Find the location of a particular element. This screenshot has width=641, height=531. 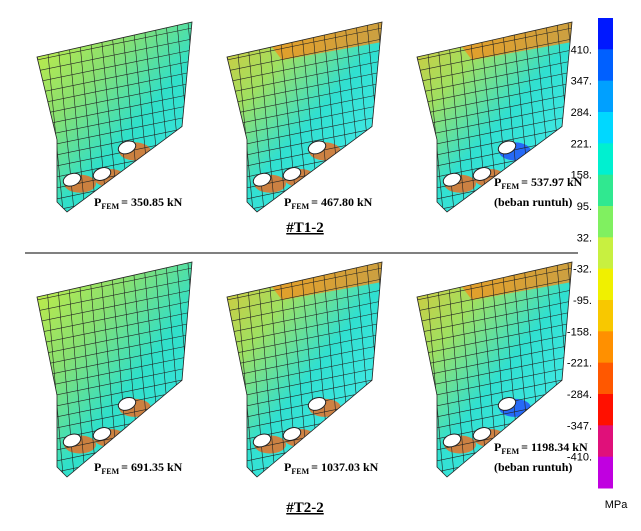

colorbar-label: -284. is located at coordinates (579, 395).